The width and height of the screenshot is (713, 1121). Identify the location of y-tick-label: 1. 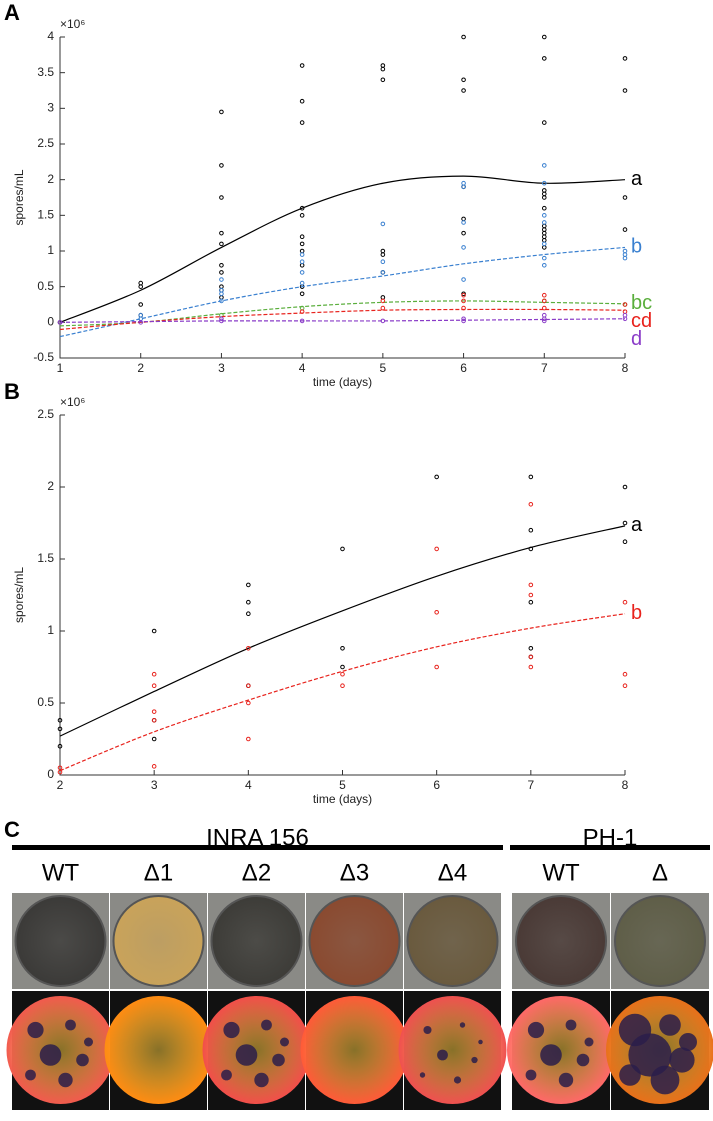
(50, 630).